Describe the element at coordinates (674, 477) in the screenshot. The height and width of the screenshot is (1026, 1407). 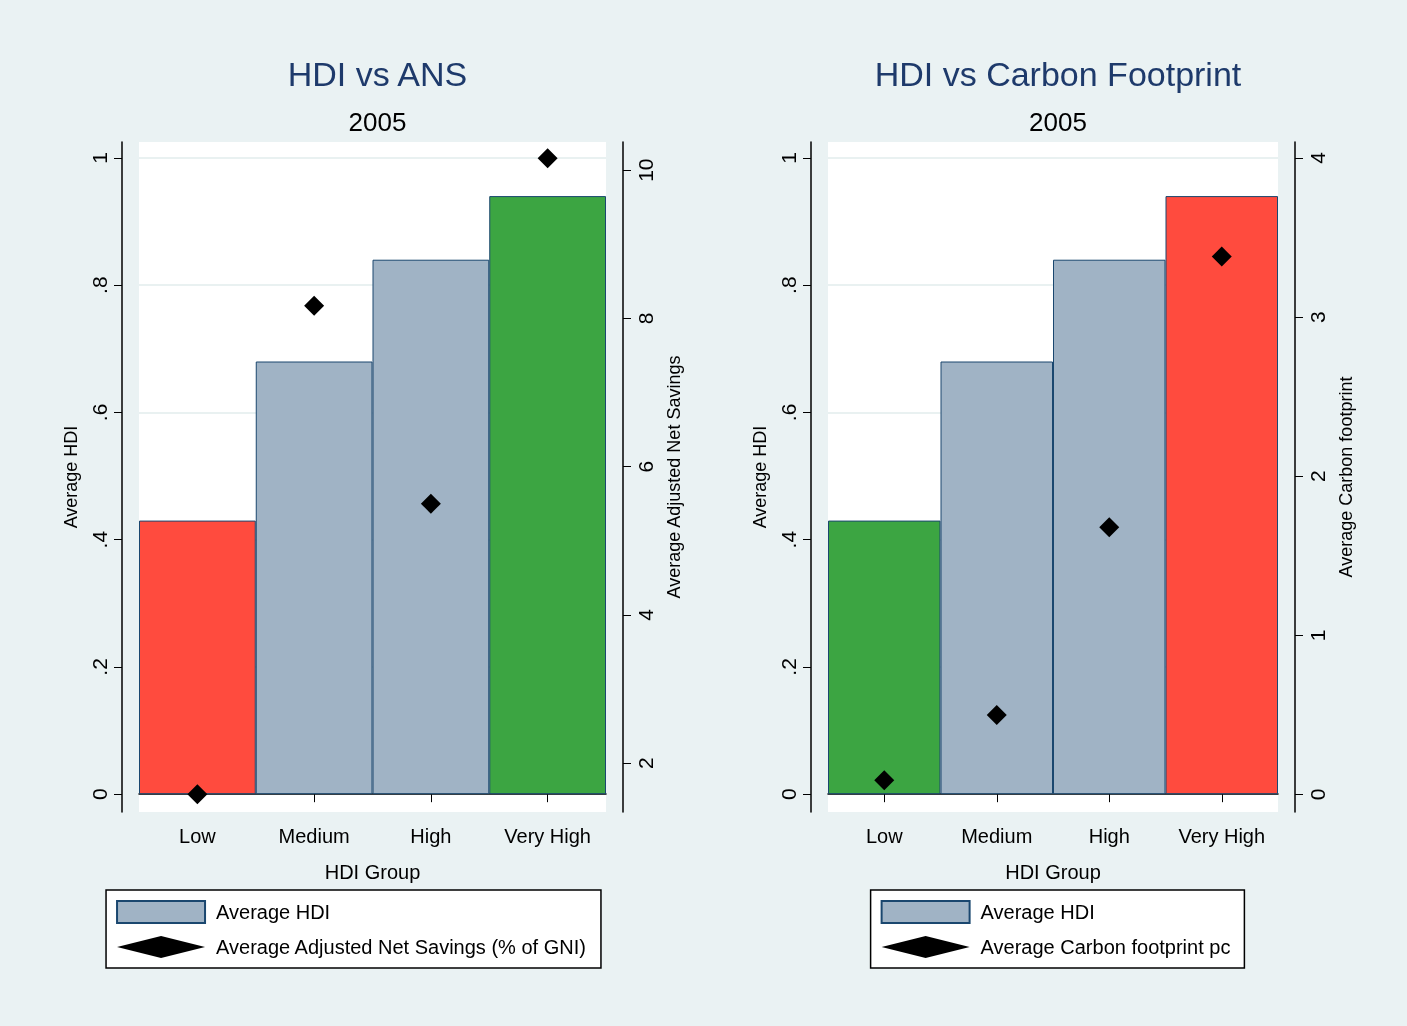
I see `y2-axis-title: Average Adjusted Net Savings` at that location.